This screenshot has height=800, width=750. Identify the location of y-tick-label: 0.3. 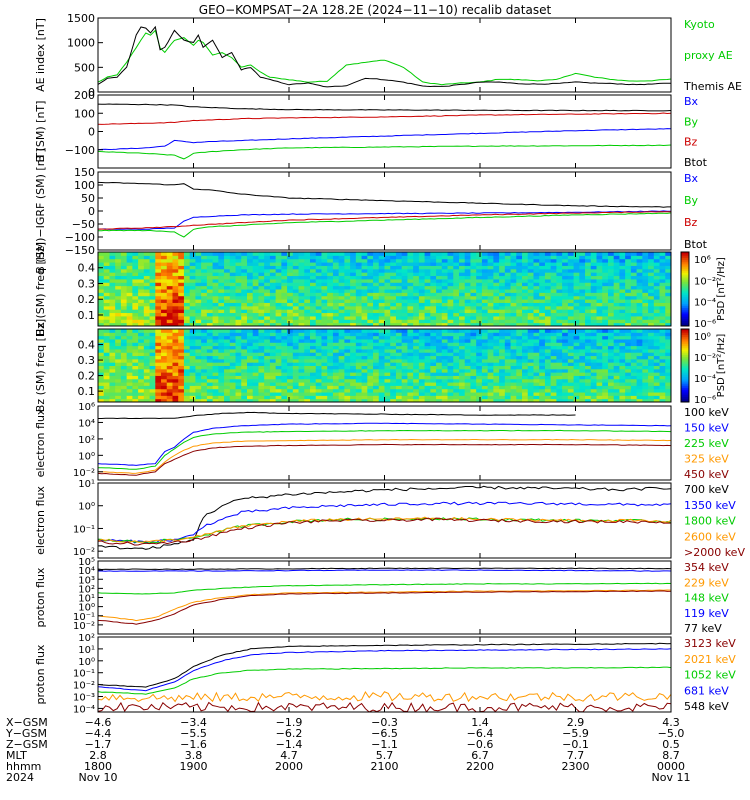
(87, 283).